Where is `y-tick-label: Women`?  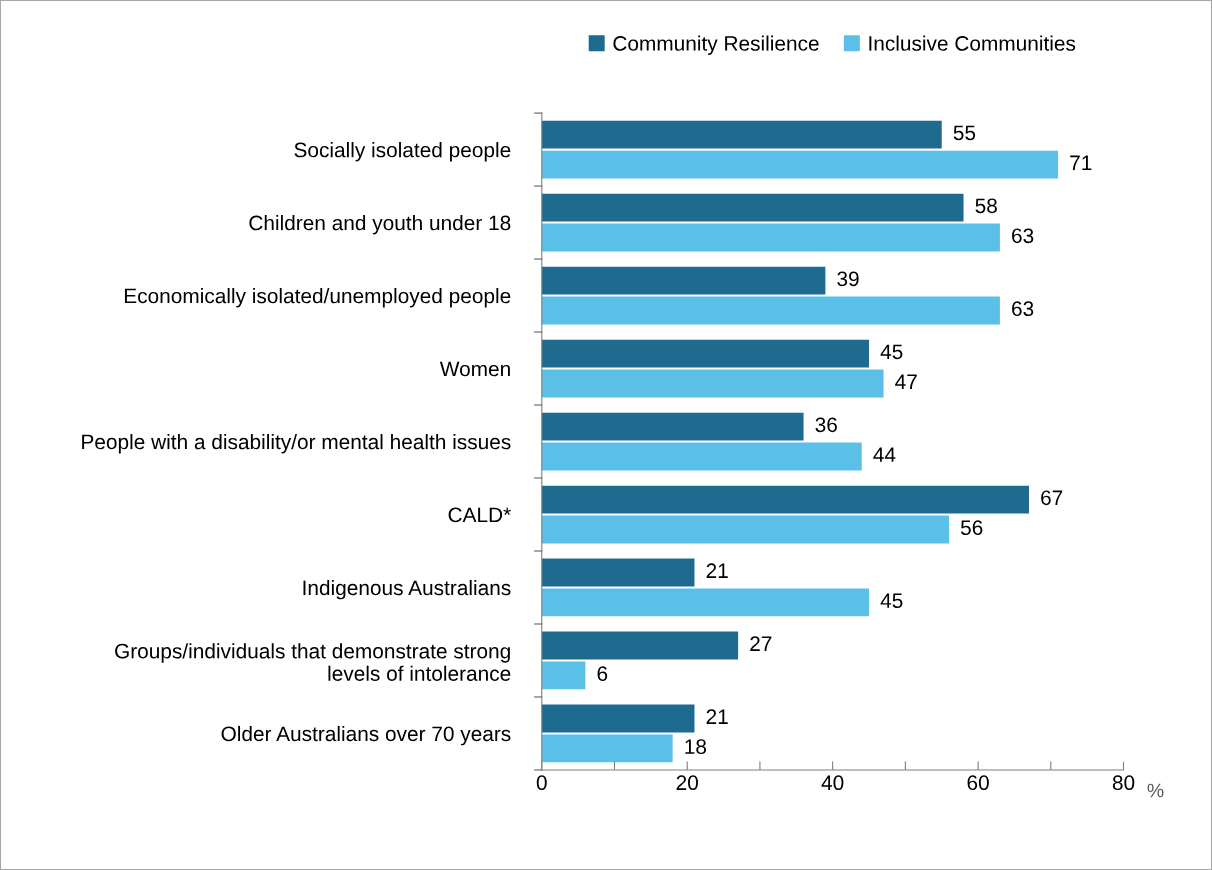
y-tick-label: Women is located at coordinates (474, 369).